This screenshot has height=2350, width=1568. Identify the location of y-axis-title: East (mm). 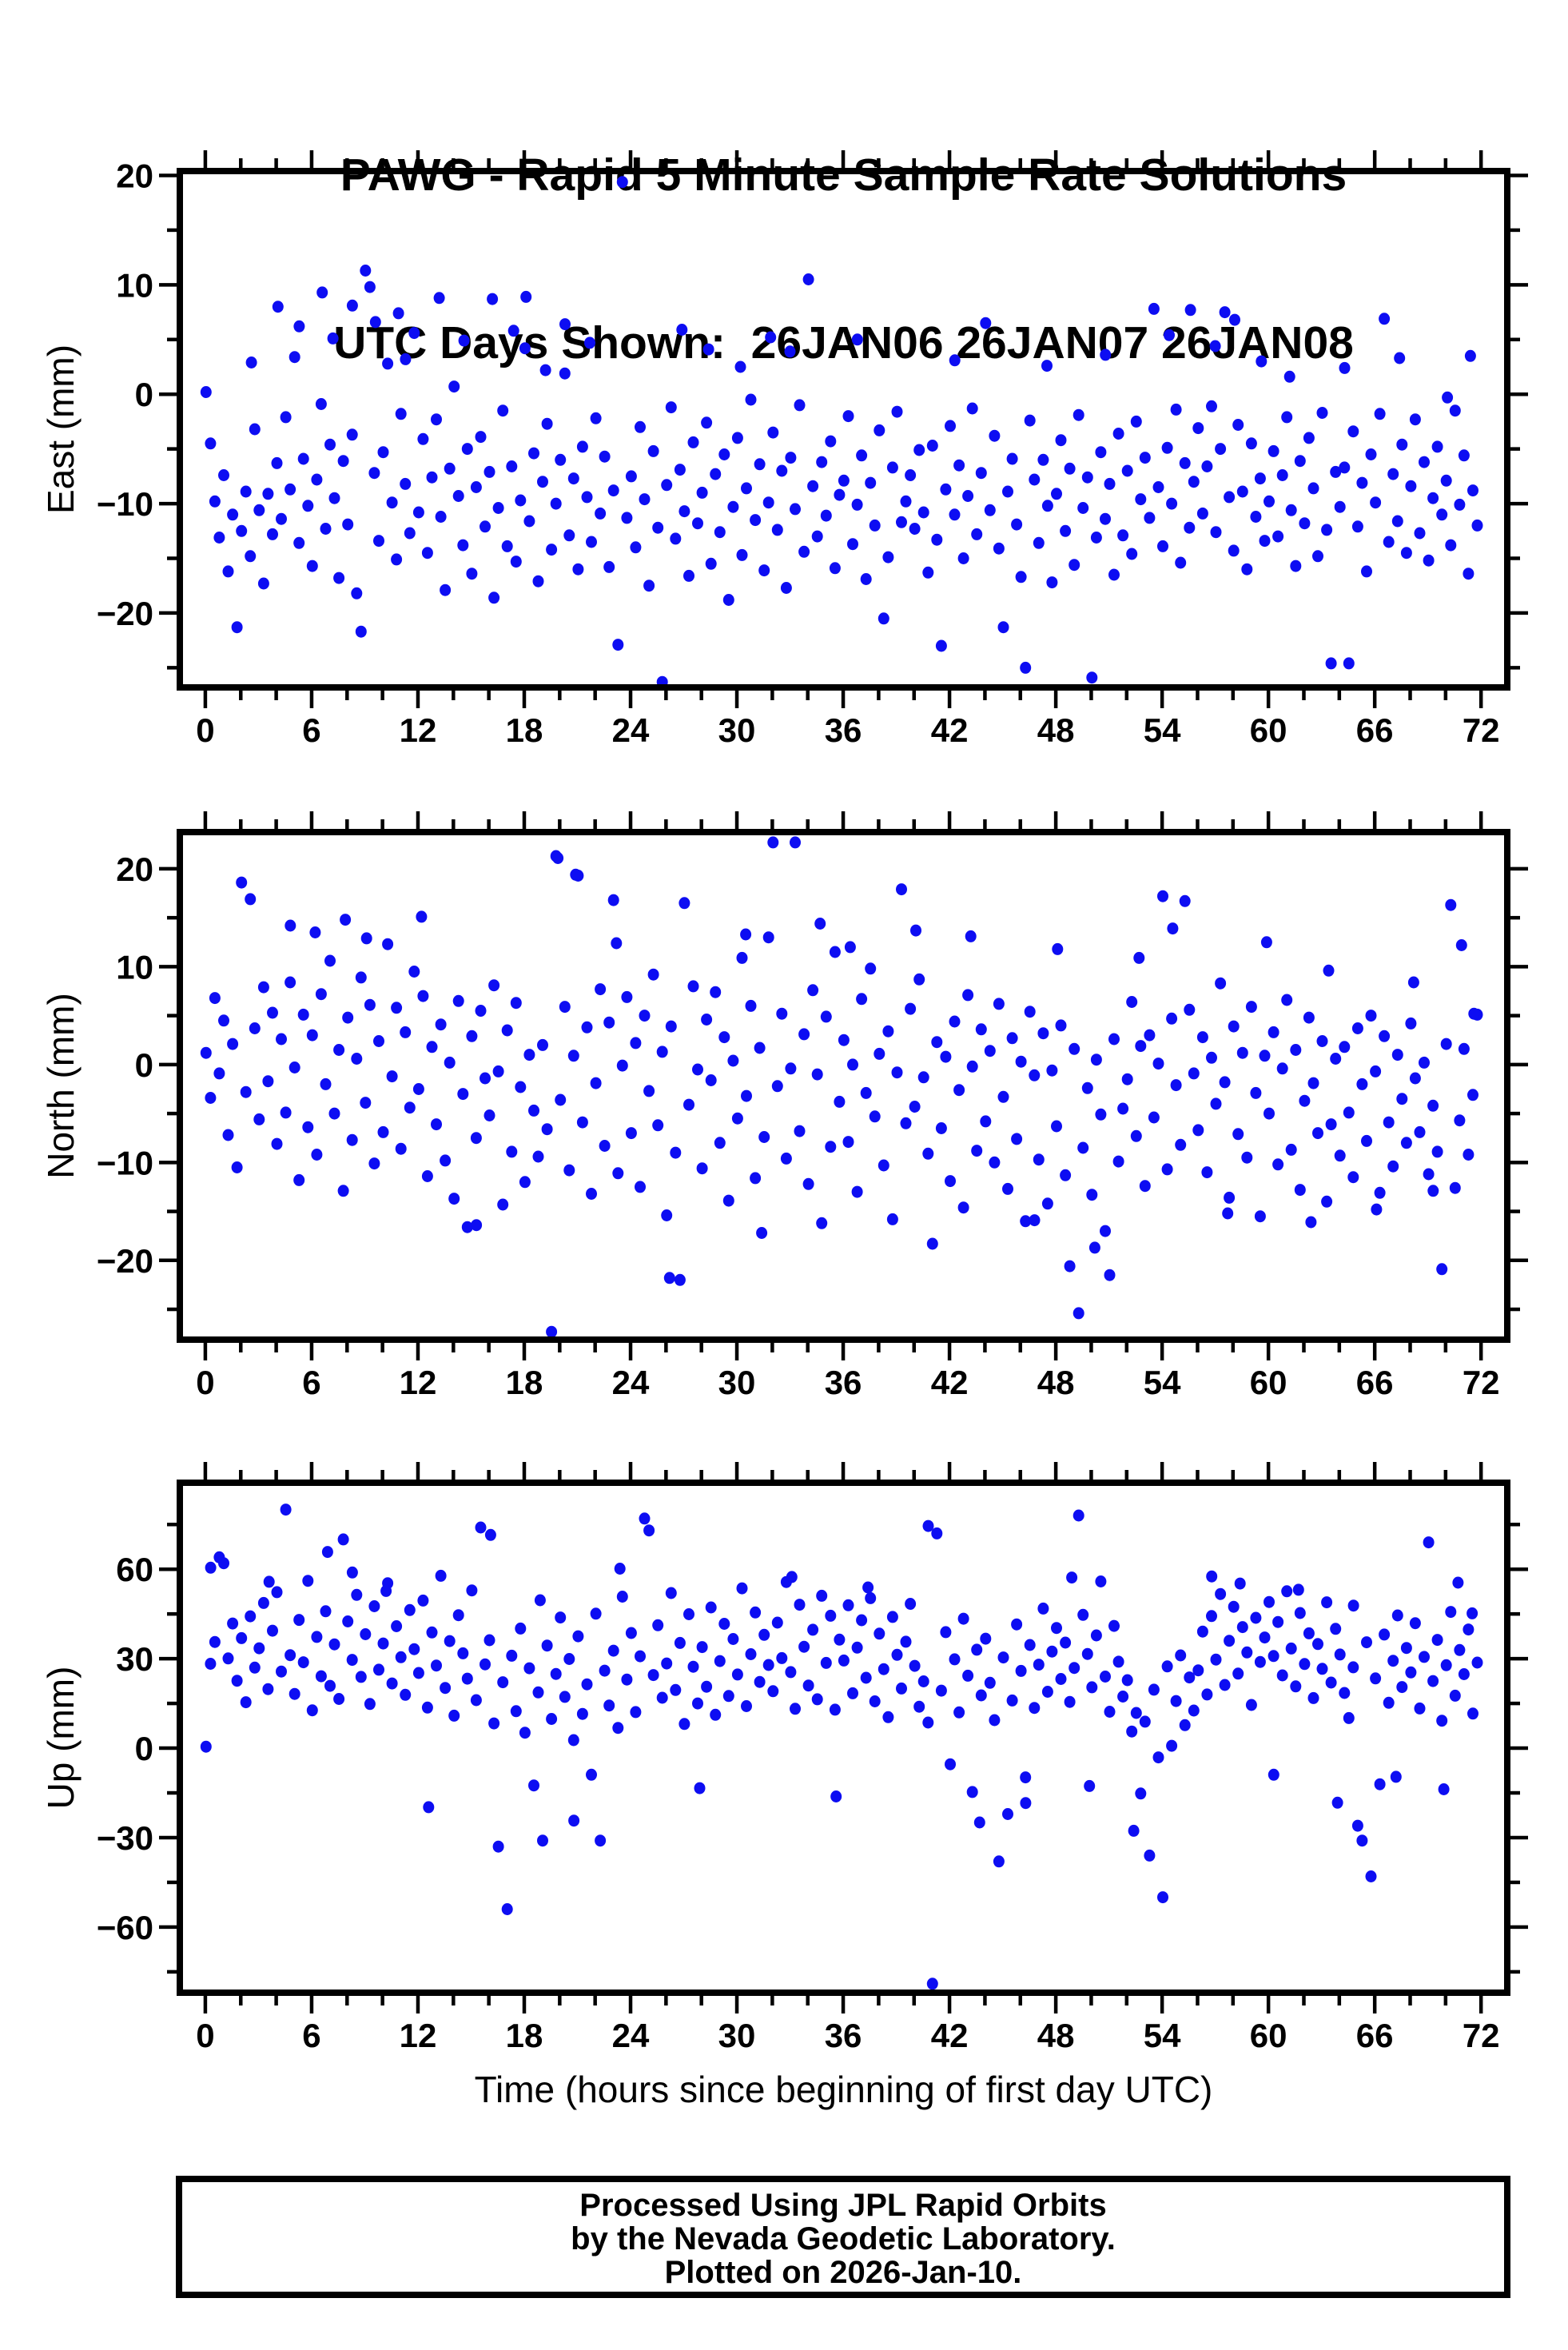
(61, 430).